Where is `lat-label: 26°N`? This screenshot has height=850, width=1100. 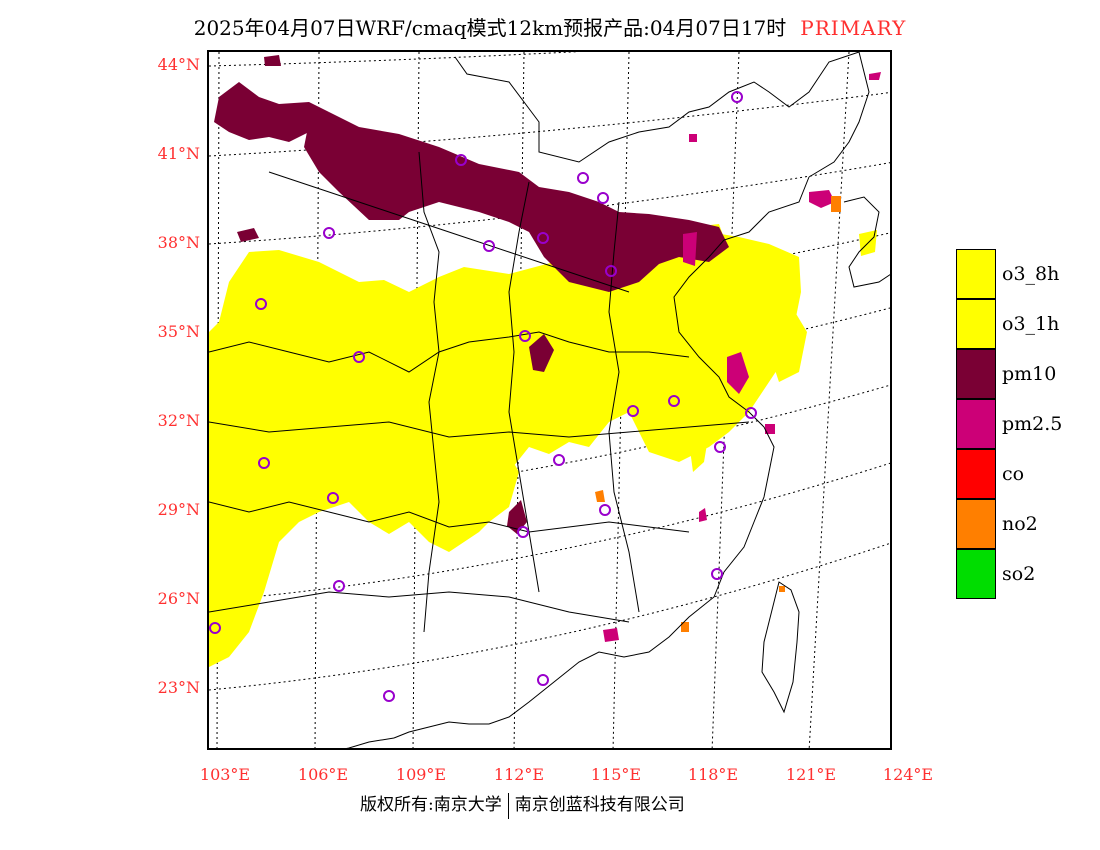
lat-label: 26°N is located at coordinates (178, 598).